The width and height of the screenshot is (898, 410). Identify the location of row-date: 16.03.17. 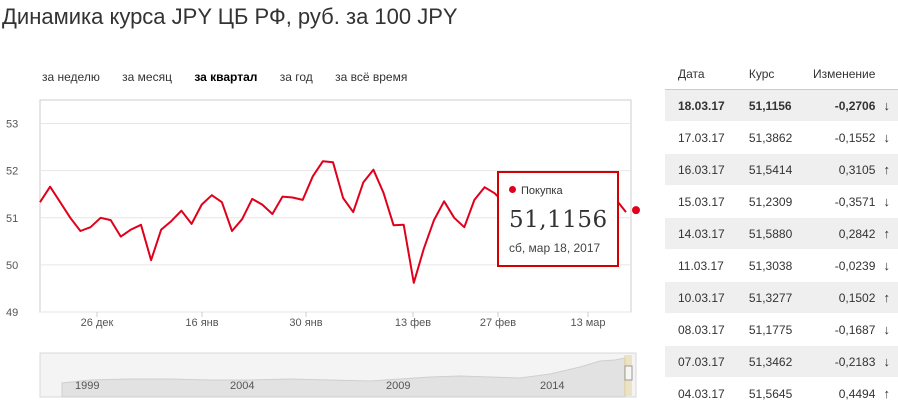
(707, 170).